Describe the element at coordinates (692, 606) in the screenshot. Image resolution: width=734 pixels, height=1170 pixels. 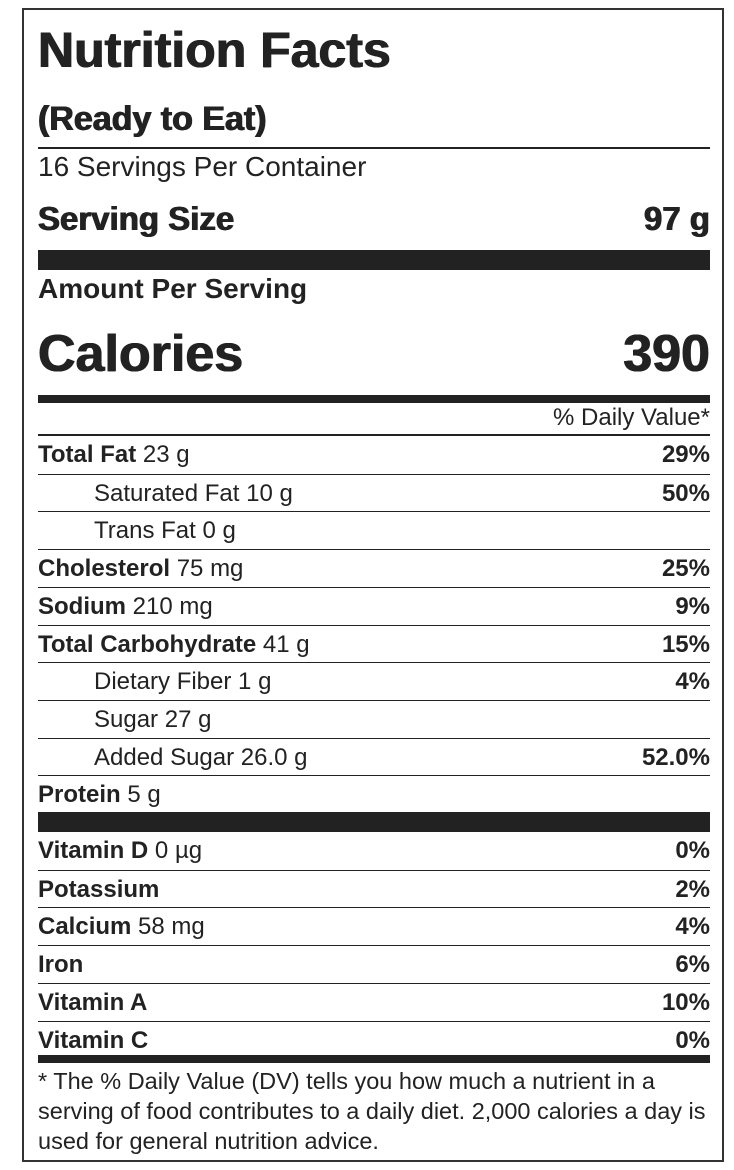
I see `daily-value: 9%` at that location.